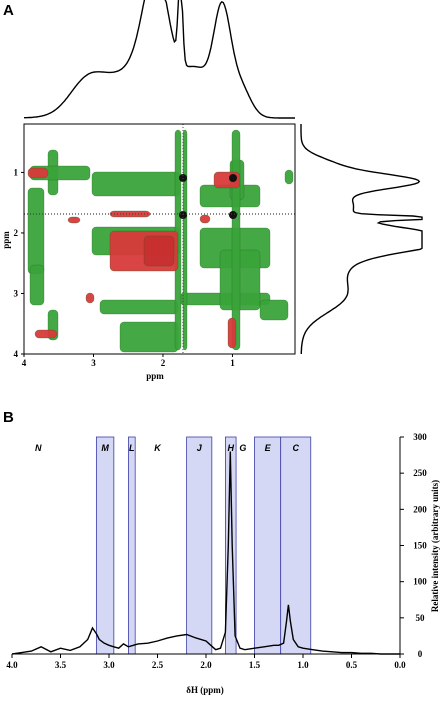 Image resolution: width=444 pixels, height=723 pixels. I want to click on spectrum-x-tick-label: 0.0, so click(400, 665).